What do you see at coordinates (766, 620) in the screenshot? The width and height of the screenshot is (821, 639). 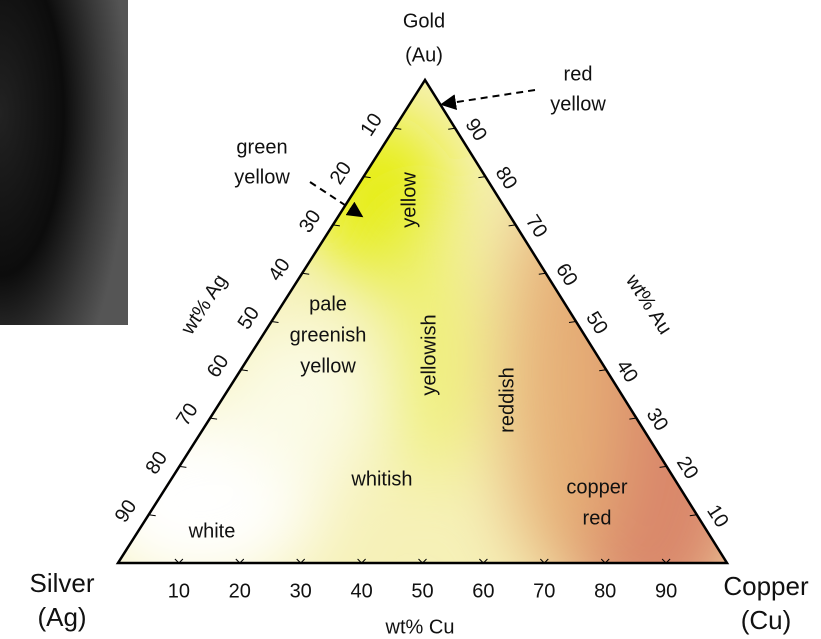 I see `vertex-symbol: (Cu)` at bounding box center [766, 620].